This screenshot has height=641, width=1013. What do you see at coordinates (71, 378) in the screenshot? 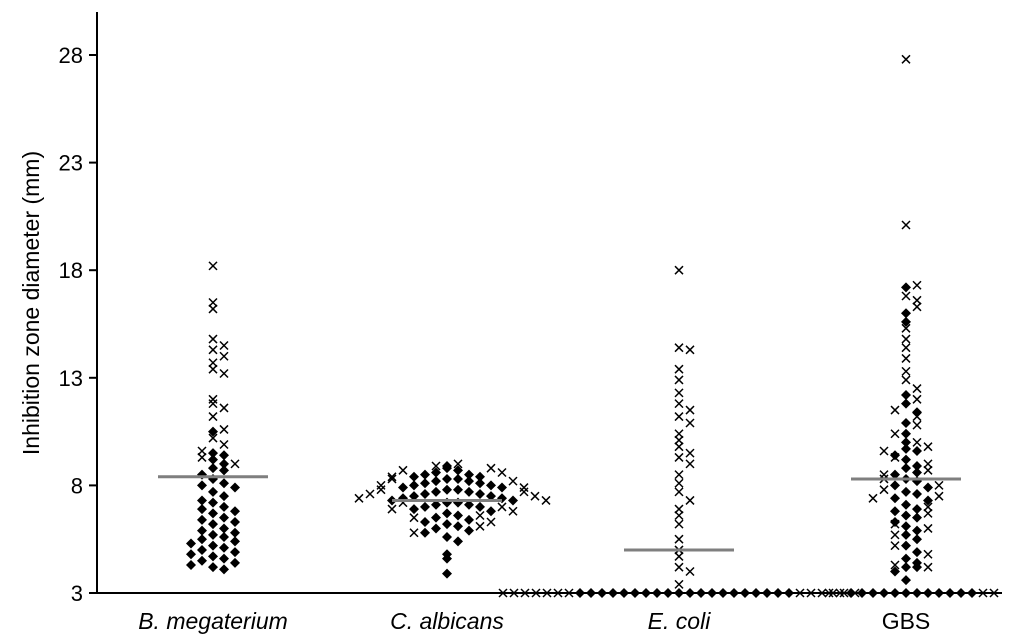
I see `y-tick-label: 13` at bounding box center [71, 378].